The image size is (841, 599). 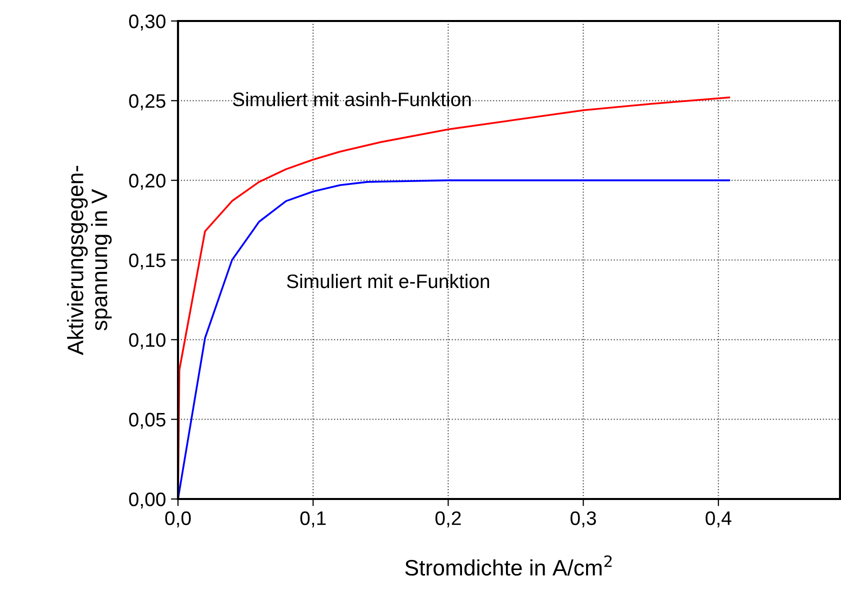 I want to click on x-tick-label: 0,4, so click(x=719, y=519).